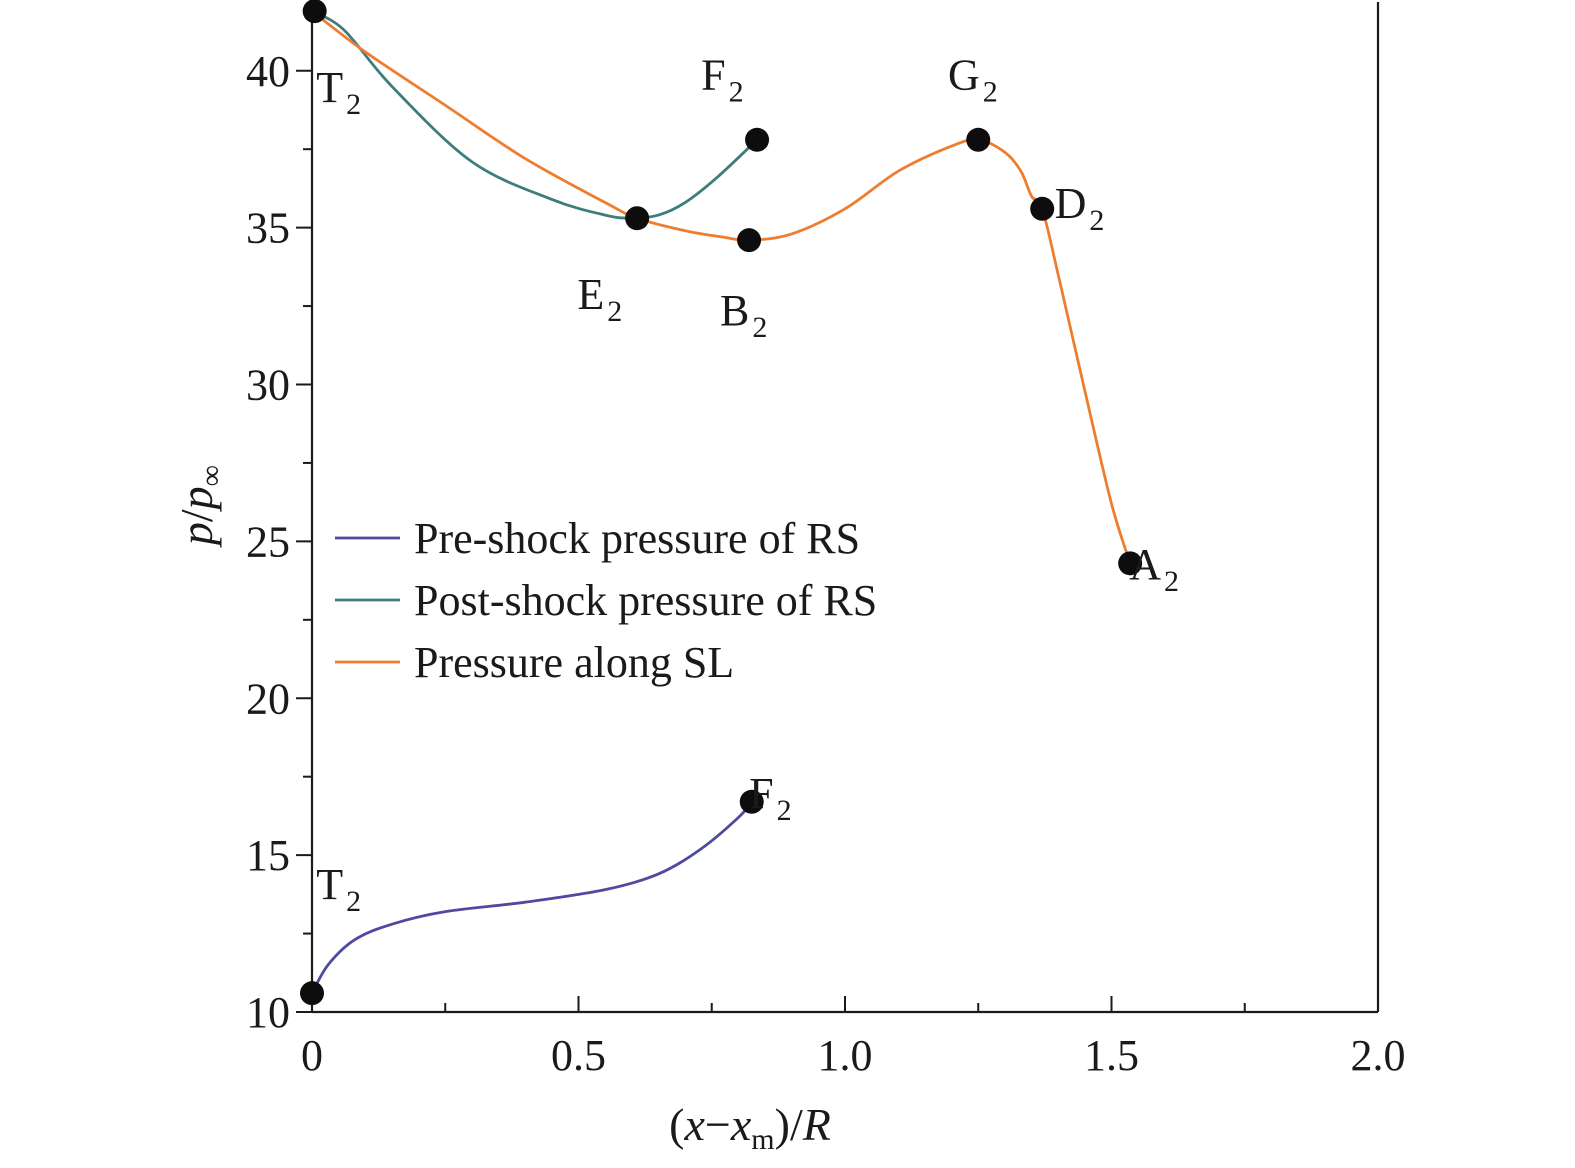  Describe the element at coordinates (578, 1055) in the screenshot. I see `x-tick-label: 0.5` at that location.